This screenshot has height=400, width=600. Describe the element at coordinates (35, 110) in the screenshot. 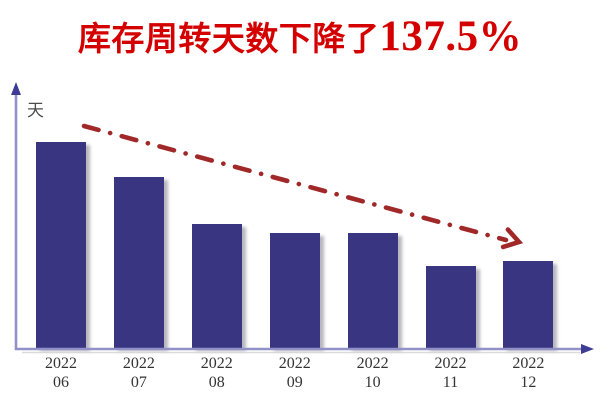

I see `y-axis-unit-label: 天` at that location.